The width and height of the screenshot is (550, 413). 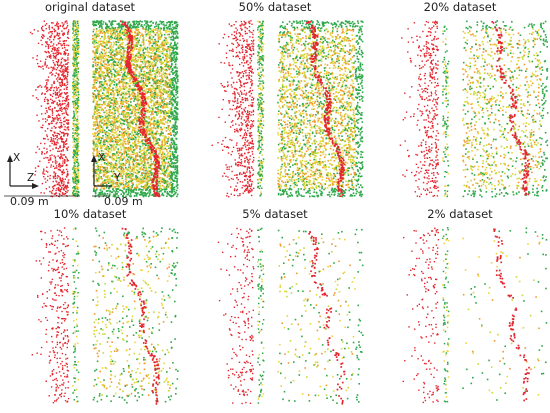 What do you see at coordinates (275, 7) in the screenshot?
I see `panel-title: 50% dataset` at bounding box center [275, 7].